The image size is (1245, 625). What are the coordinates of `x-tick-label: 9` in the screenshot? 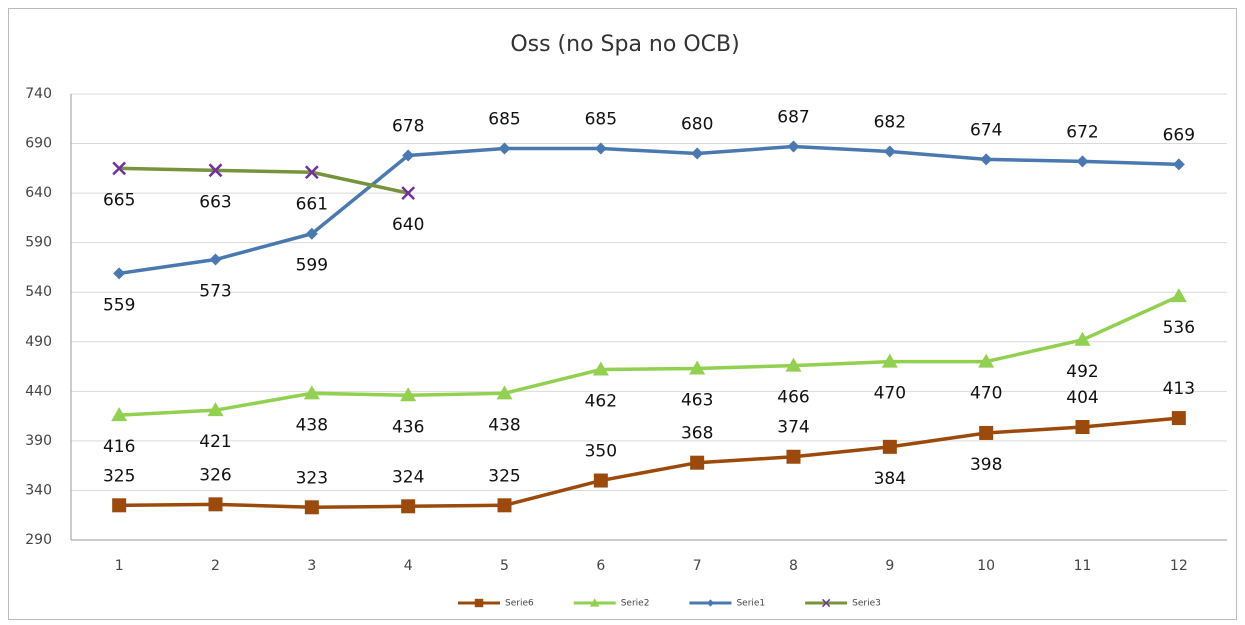 It's located at (889, 566).